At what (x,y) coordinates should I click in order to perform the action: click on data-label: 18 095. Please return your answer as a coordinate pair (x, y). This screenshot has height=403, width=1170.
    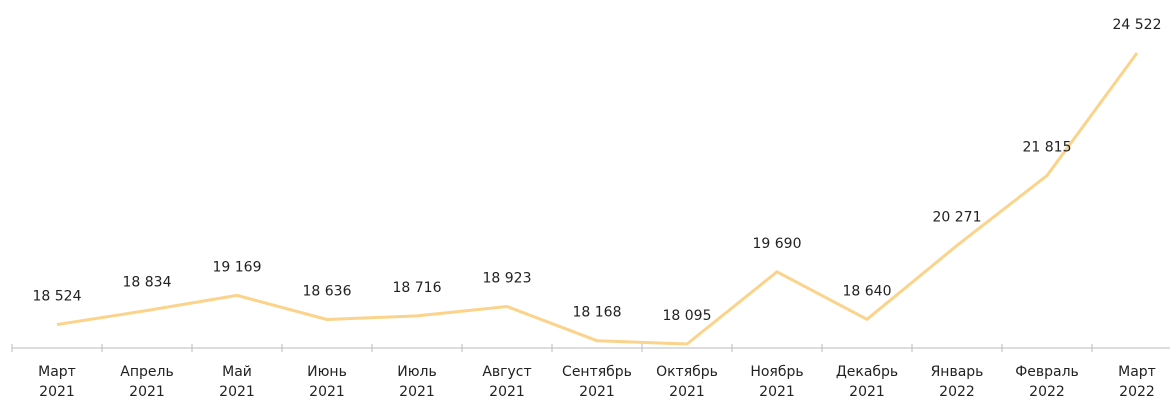
    Looking at the image, I should click on (687, 316).